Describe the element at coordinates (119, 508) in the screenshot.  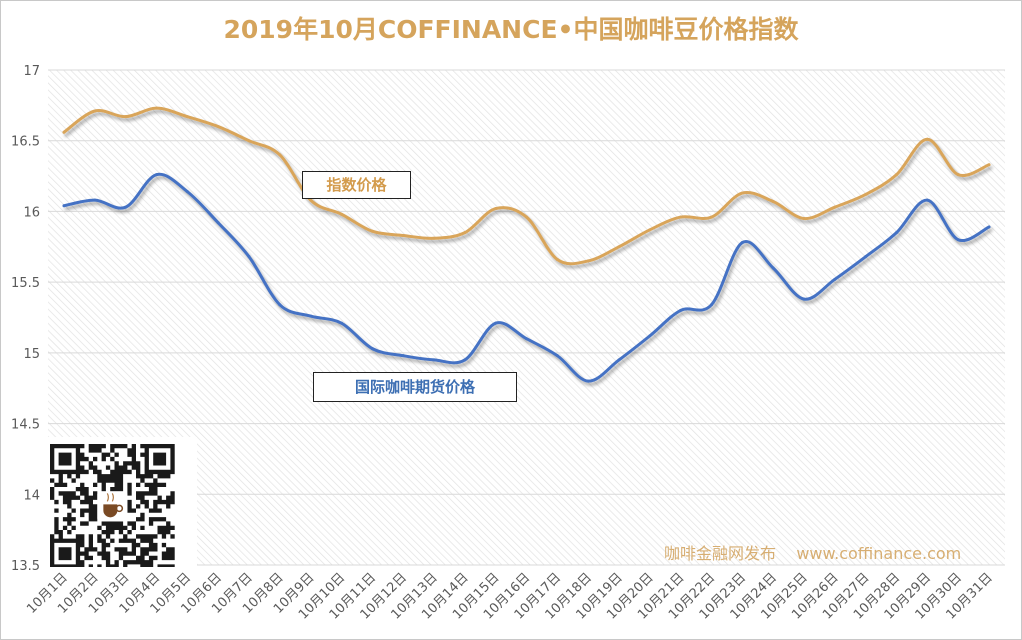
I see `coffee-cup-handle` at that location.